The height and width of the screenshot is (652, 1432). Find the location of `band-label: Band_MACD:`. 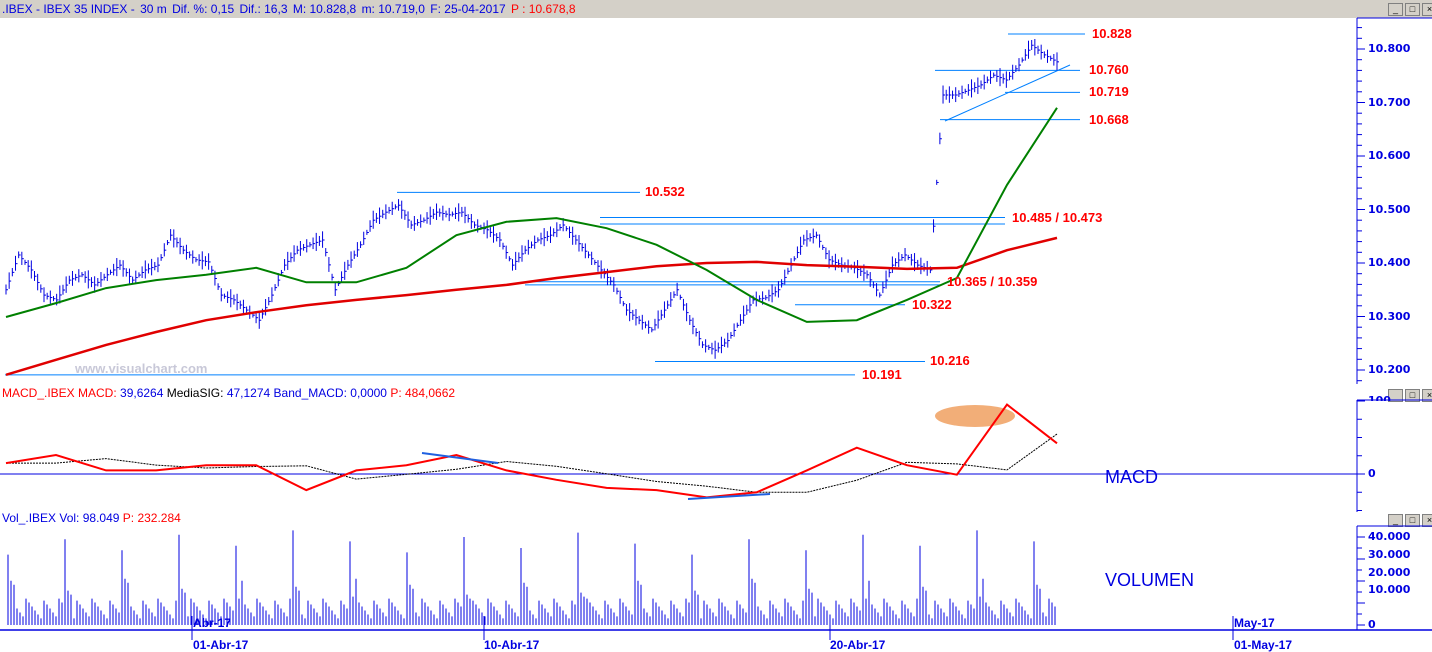

band-label: Band_MACD: is located at coordinates (310, 393).